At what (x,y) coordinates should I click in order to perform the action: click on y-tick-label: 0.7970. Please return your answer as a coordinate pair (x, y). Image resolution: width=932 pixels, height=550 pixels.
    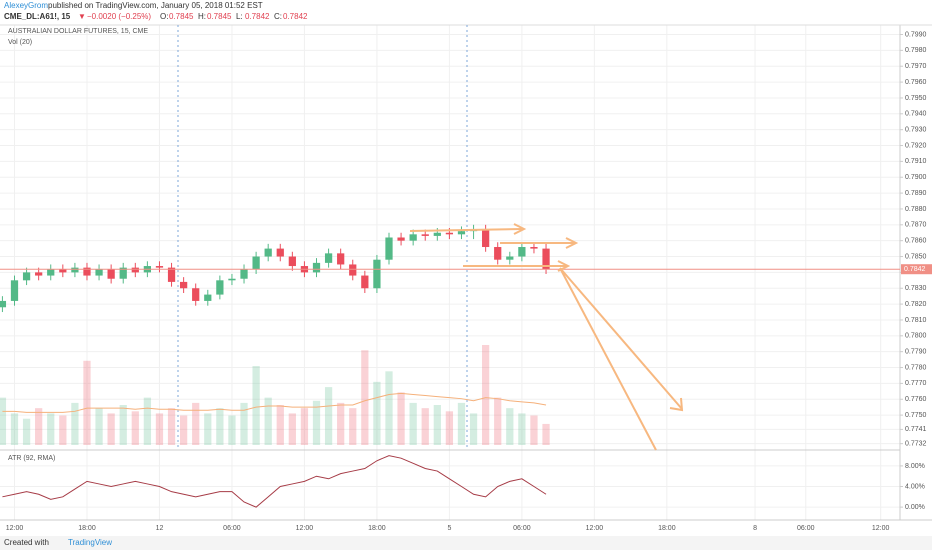
    Looking at the image, I should click on (916, 66).